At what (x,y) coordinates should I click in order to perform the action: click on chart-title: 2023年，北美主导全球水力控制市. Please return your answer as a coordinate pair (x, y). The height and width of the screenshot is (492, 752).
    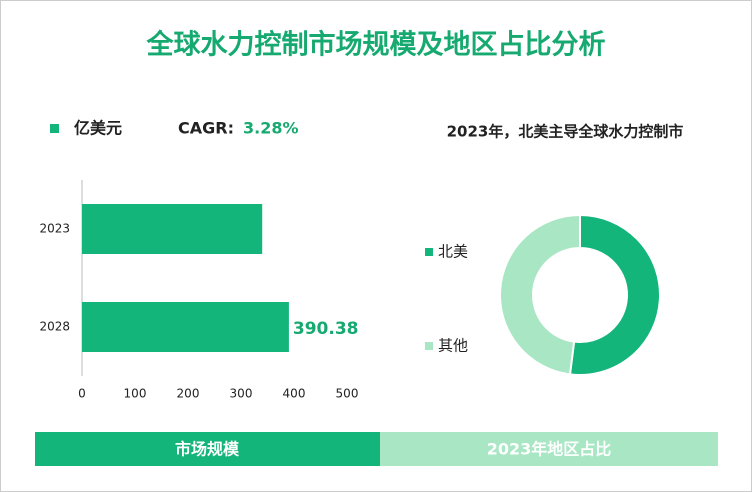
    Looking at the image, I should click on (565, 132).